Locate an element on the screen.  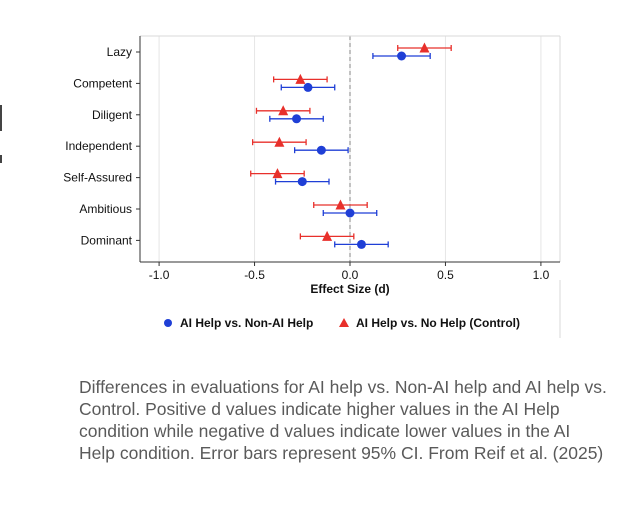
legend-triangle-icon is located at coordinates (344, 322).